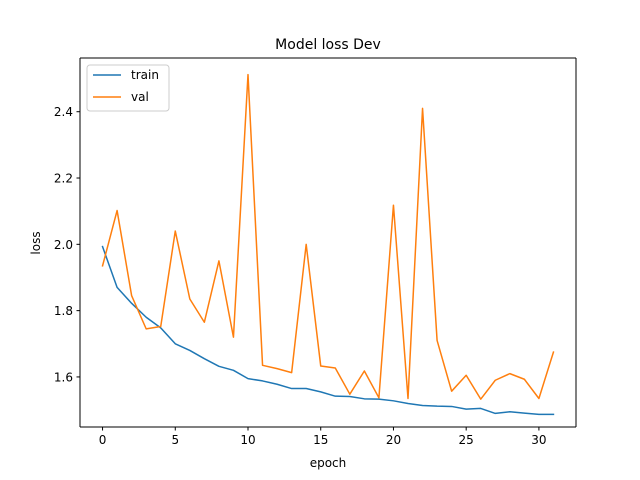 The height and width of the screenshot is (480, 640). I want to click on x-tick-label: 20, so click(393, 440).